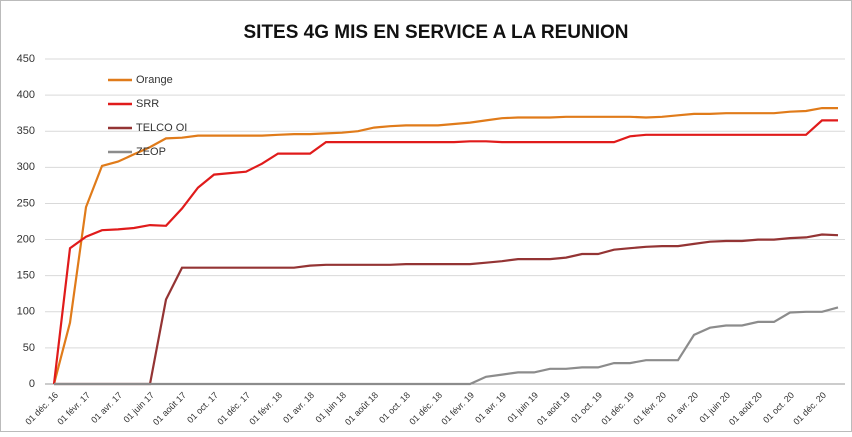  What do you see at coordinates (26, 95) in the screenshot?
I see `y-tick-label: 400` at bounding box center [26, 95].